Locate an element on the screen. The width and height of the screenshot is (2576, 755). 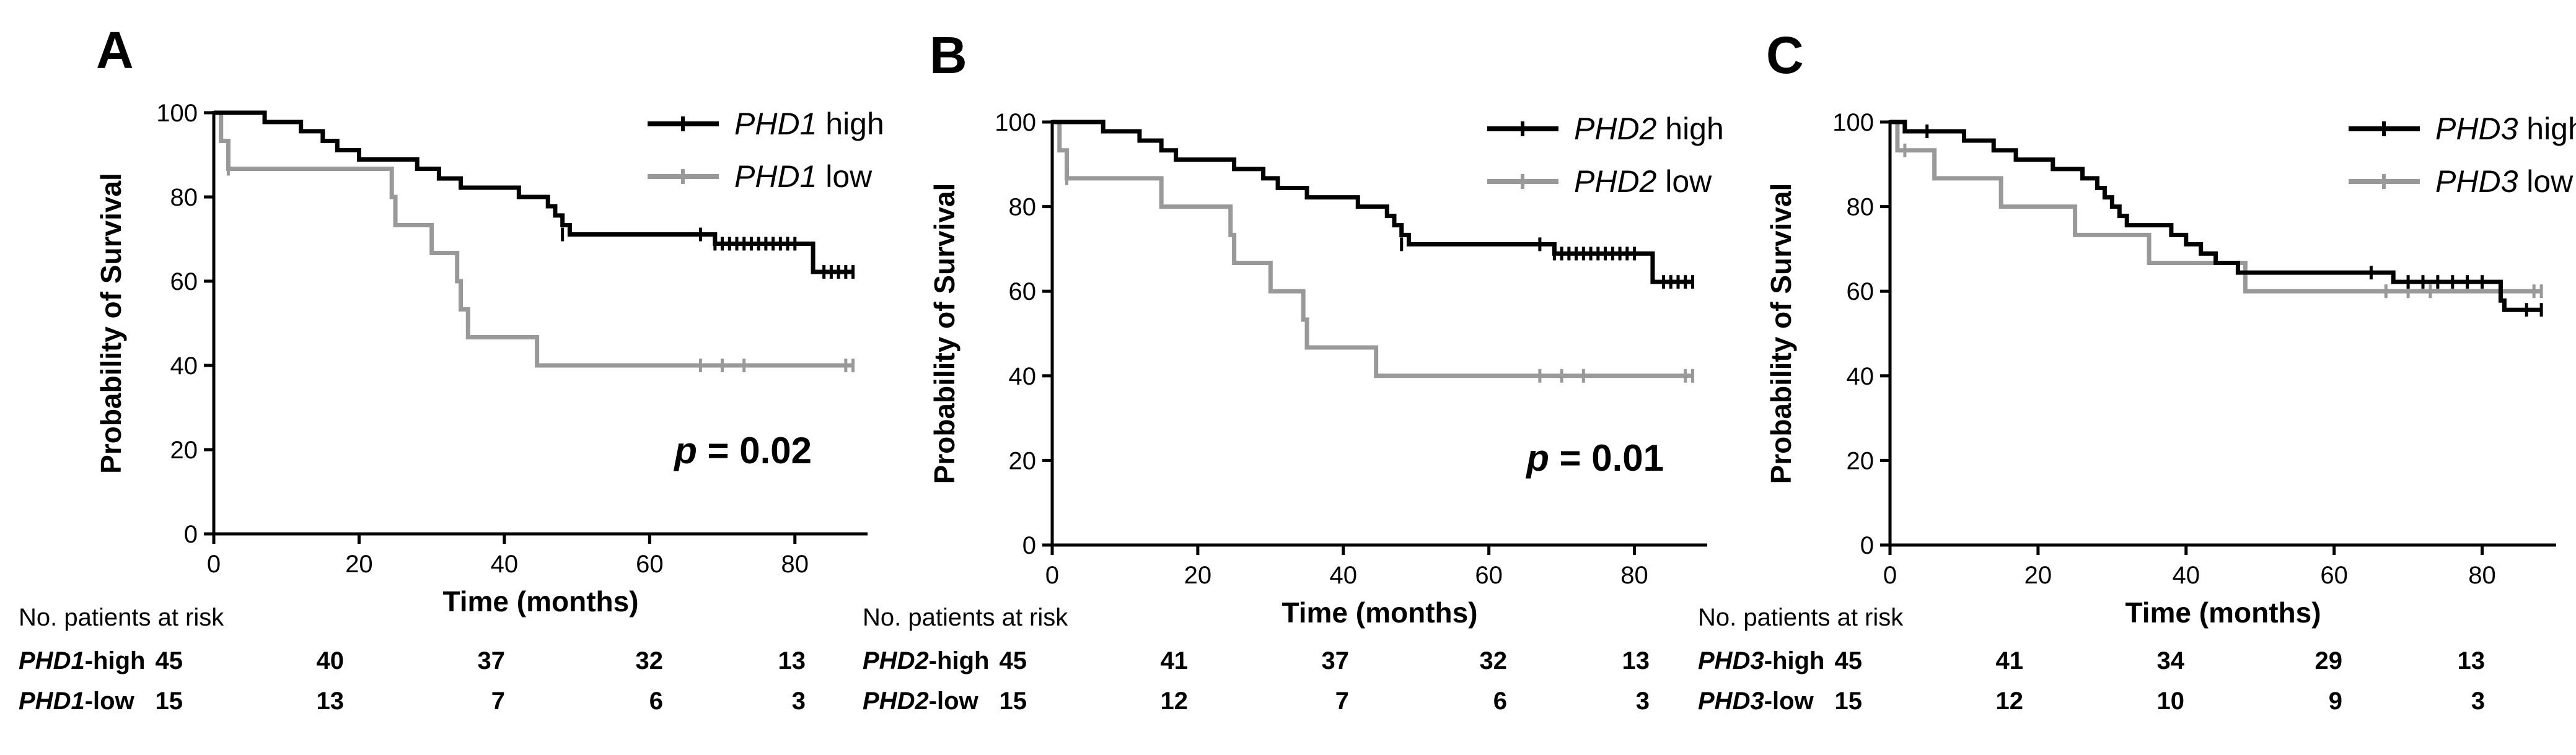
panel-a-p-value: p = 0.02 is located at coordinates (742, 450).